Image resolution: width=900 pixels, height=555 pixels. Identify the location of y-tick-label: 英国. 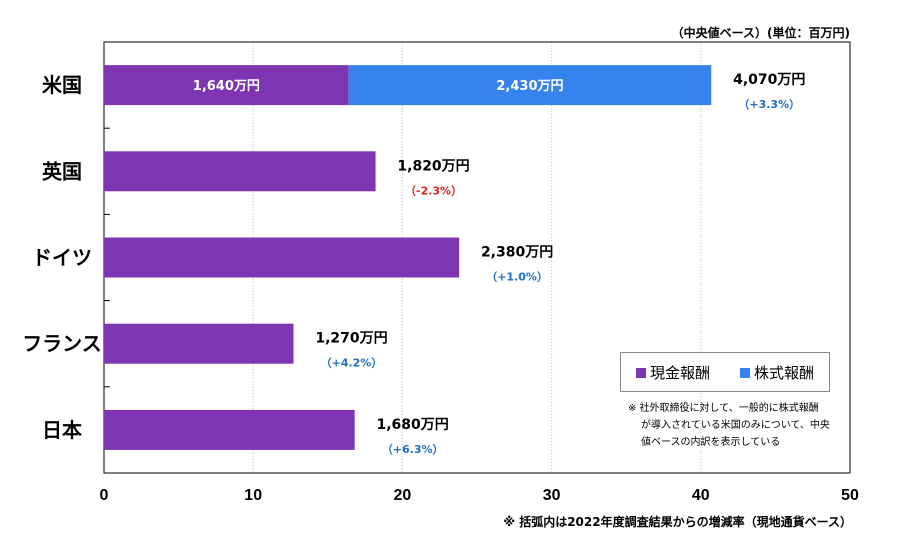
(62, 171).